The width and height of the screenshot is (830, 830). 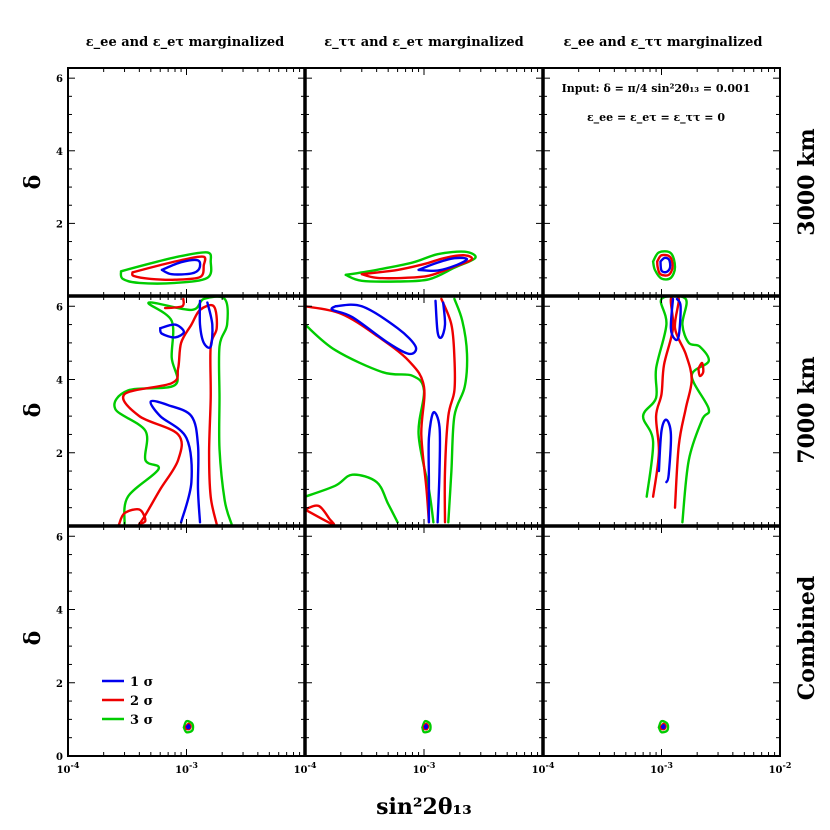 What do you see at coordinates (141, 701) in the screenshot?
I see `legend-label-2sigma: 2 σ` at bounding box center [141, 701].